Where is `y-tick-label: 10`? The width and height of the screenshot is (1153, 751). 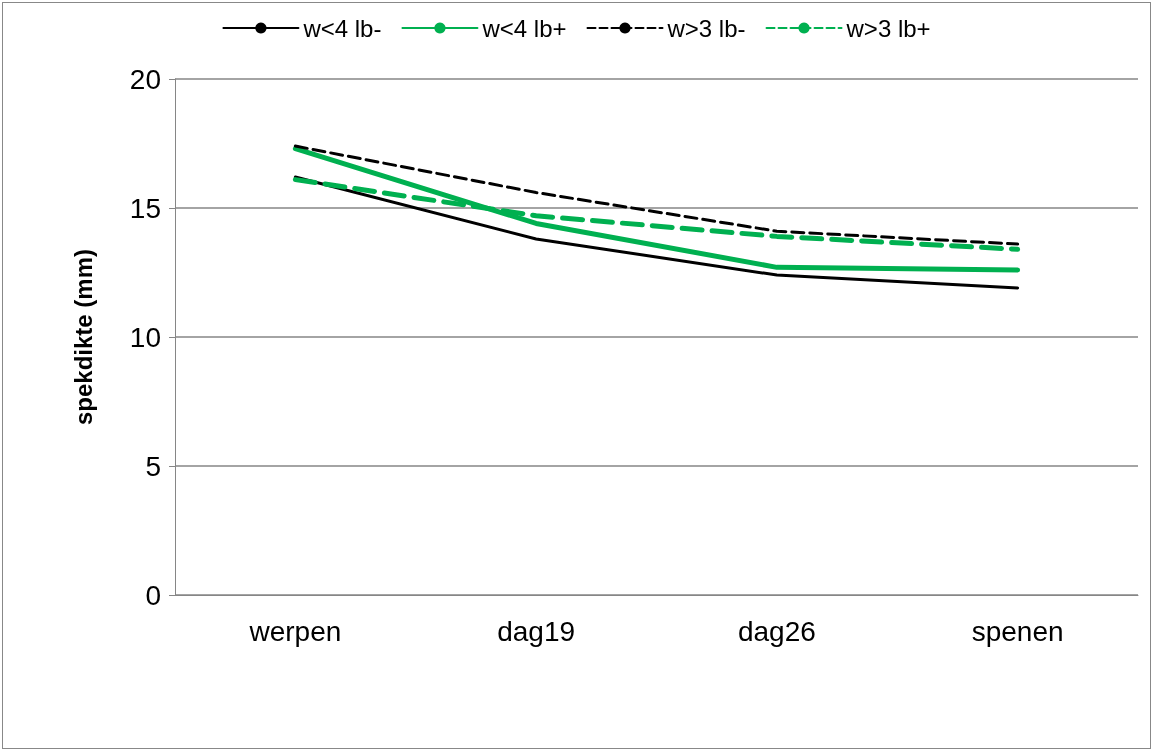 y-tick-label: 10 is located at coordinates (145, 337).